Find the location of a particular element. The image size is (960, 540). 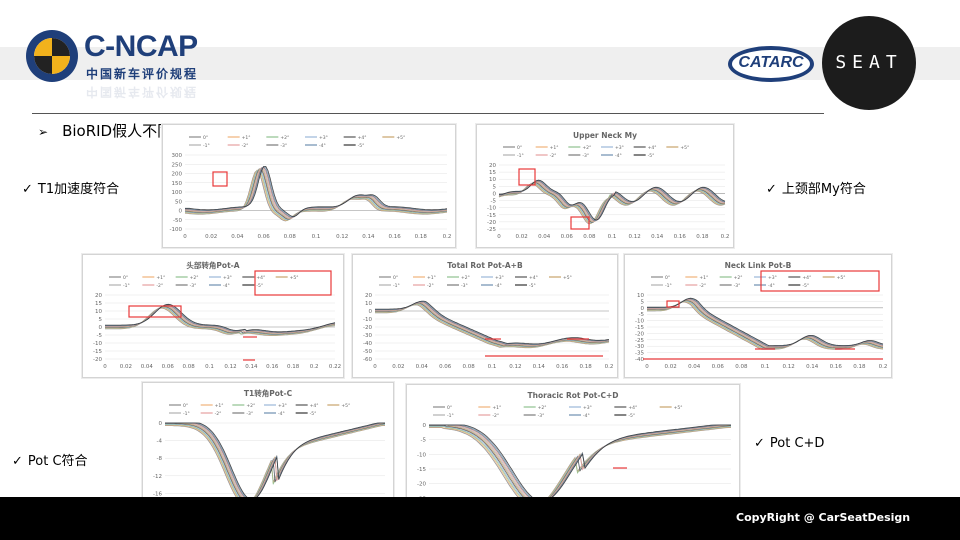

legend-label: -5° is located at coordinates (805, 286).